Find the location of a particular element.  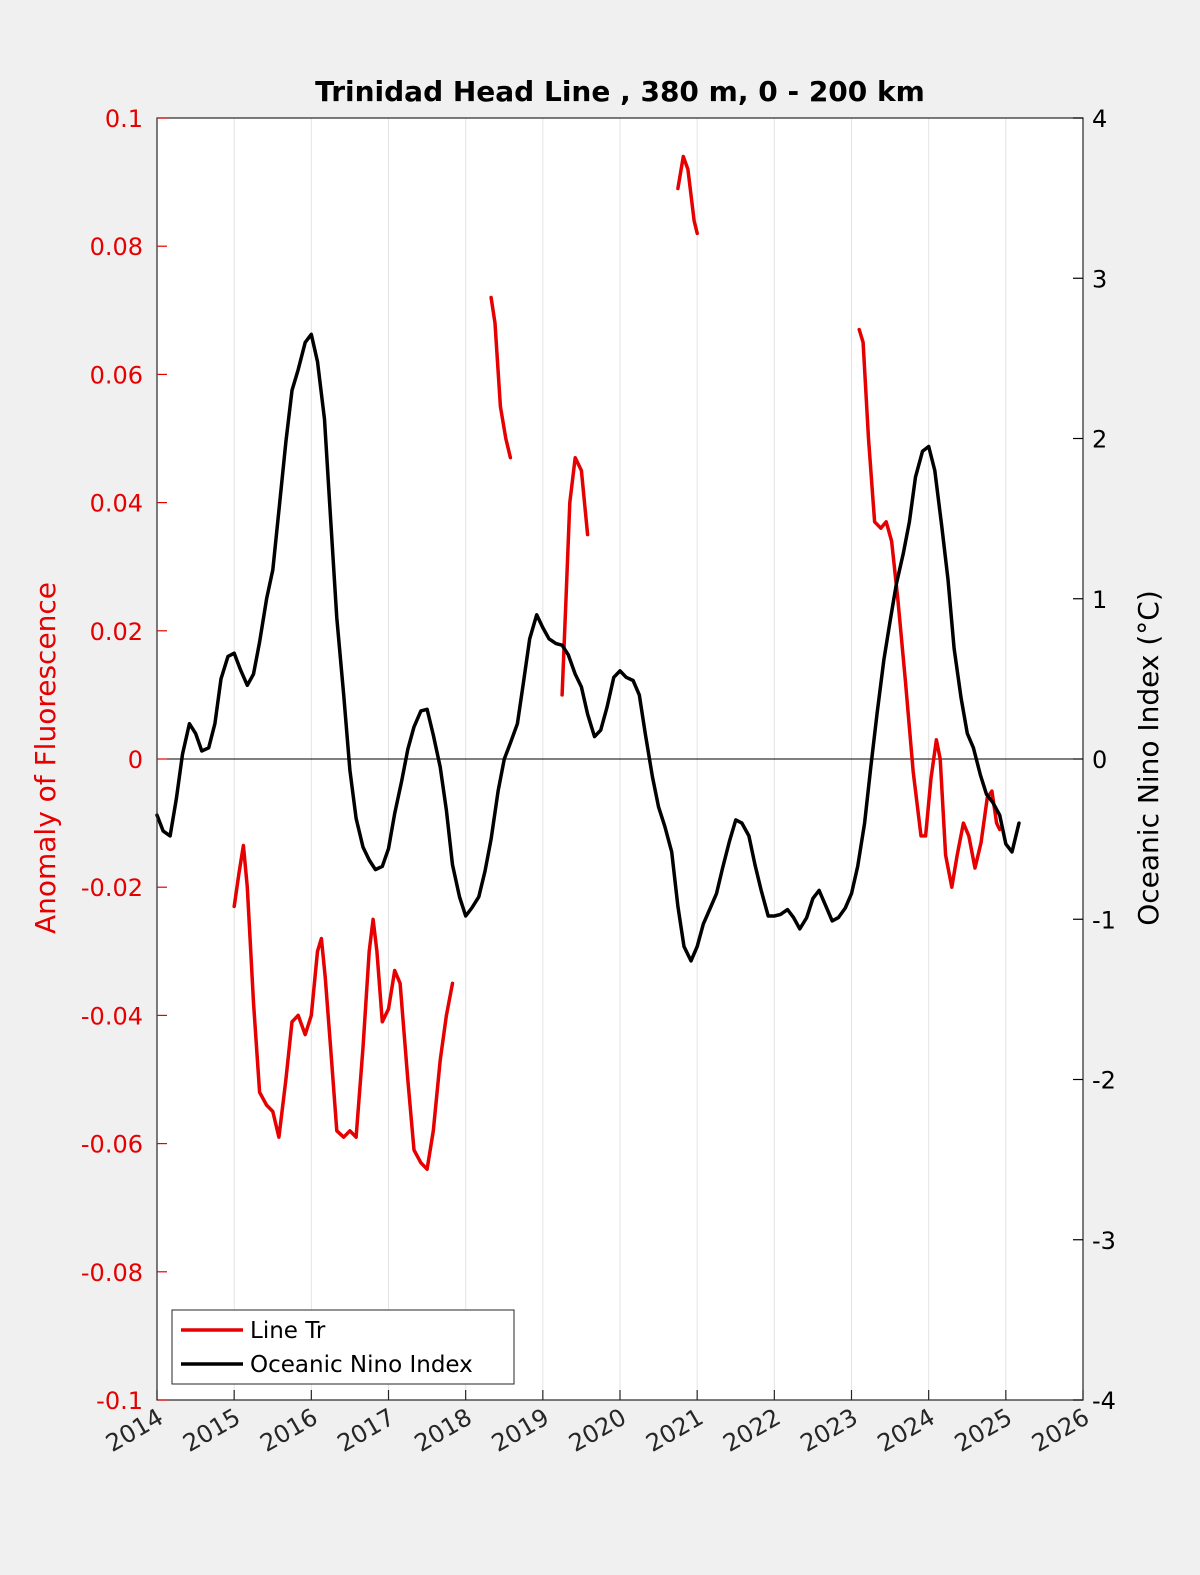

right-tick-label: 1 is located at coordinates (1099, 600).